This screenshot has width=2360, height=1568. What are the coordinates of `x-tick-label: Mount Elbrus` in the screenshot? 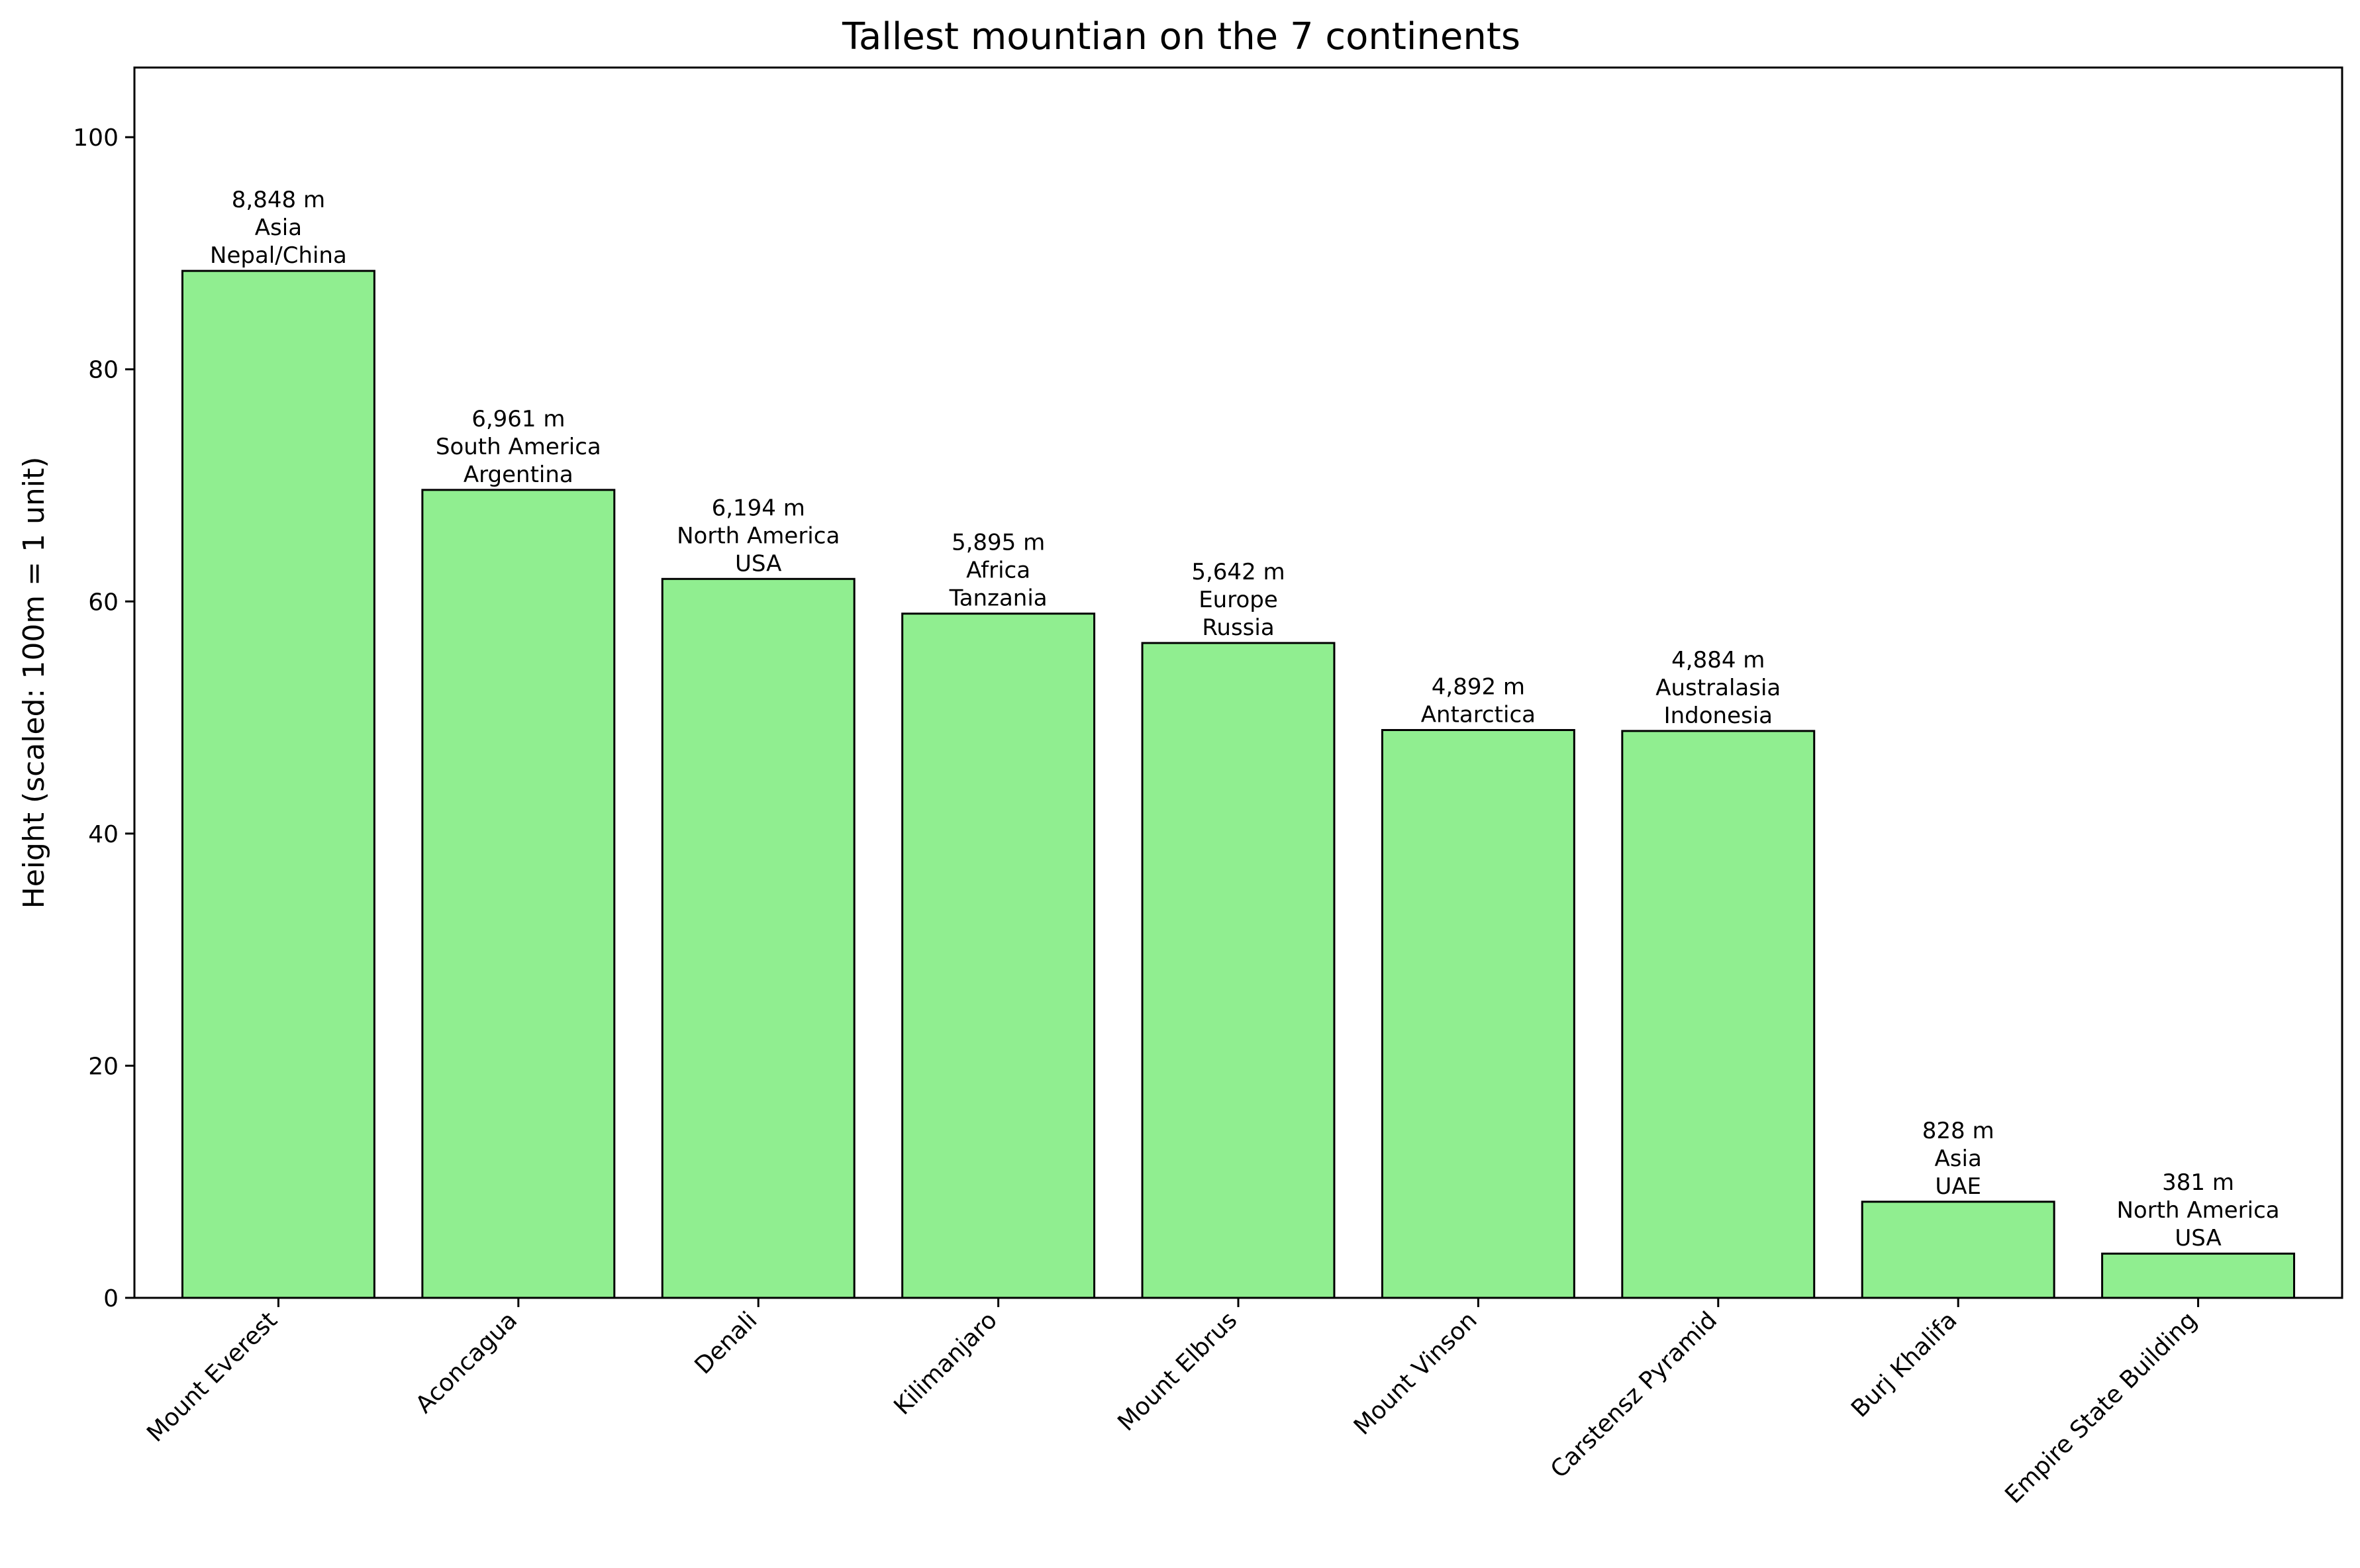 It's located at (1177, 1371).